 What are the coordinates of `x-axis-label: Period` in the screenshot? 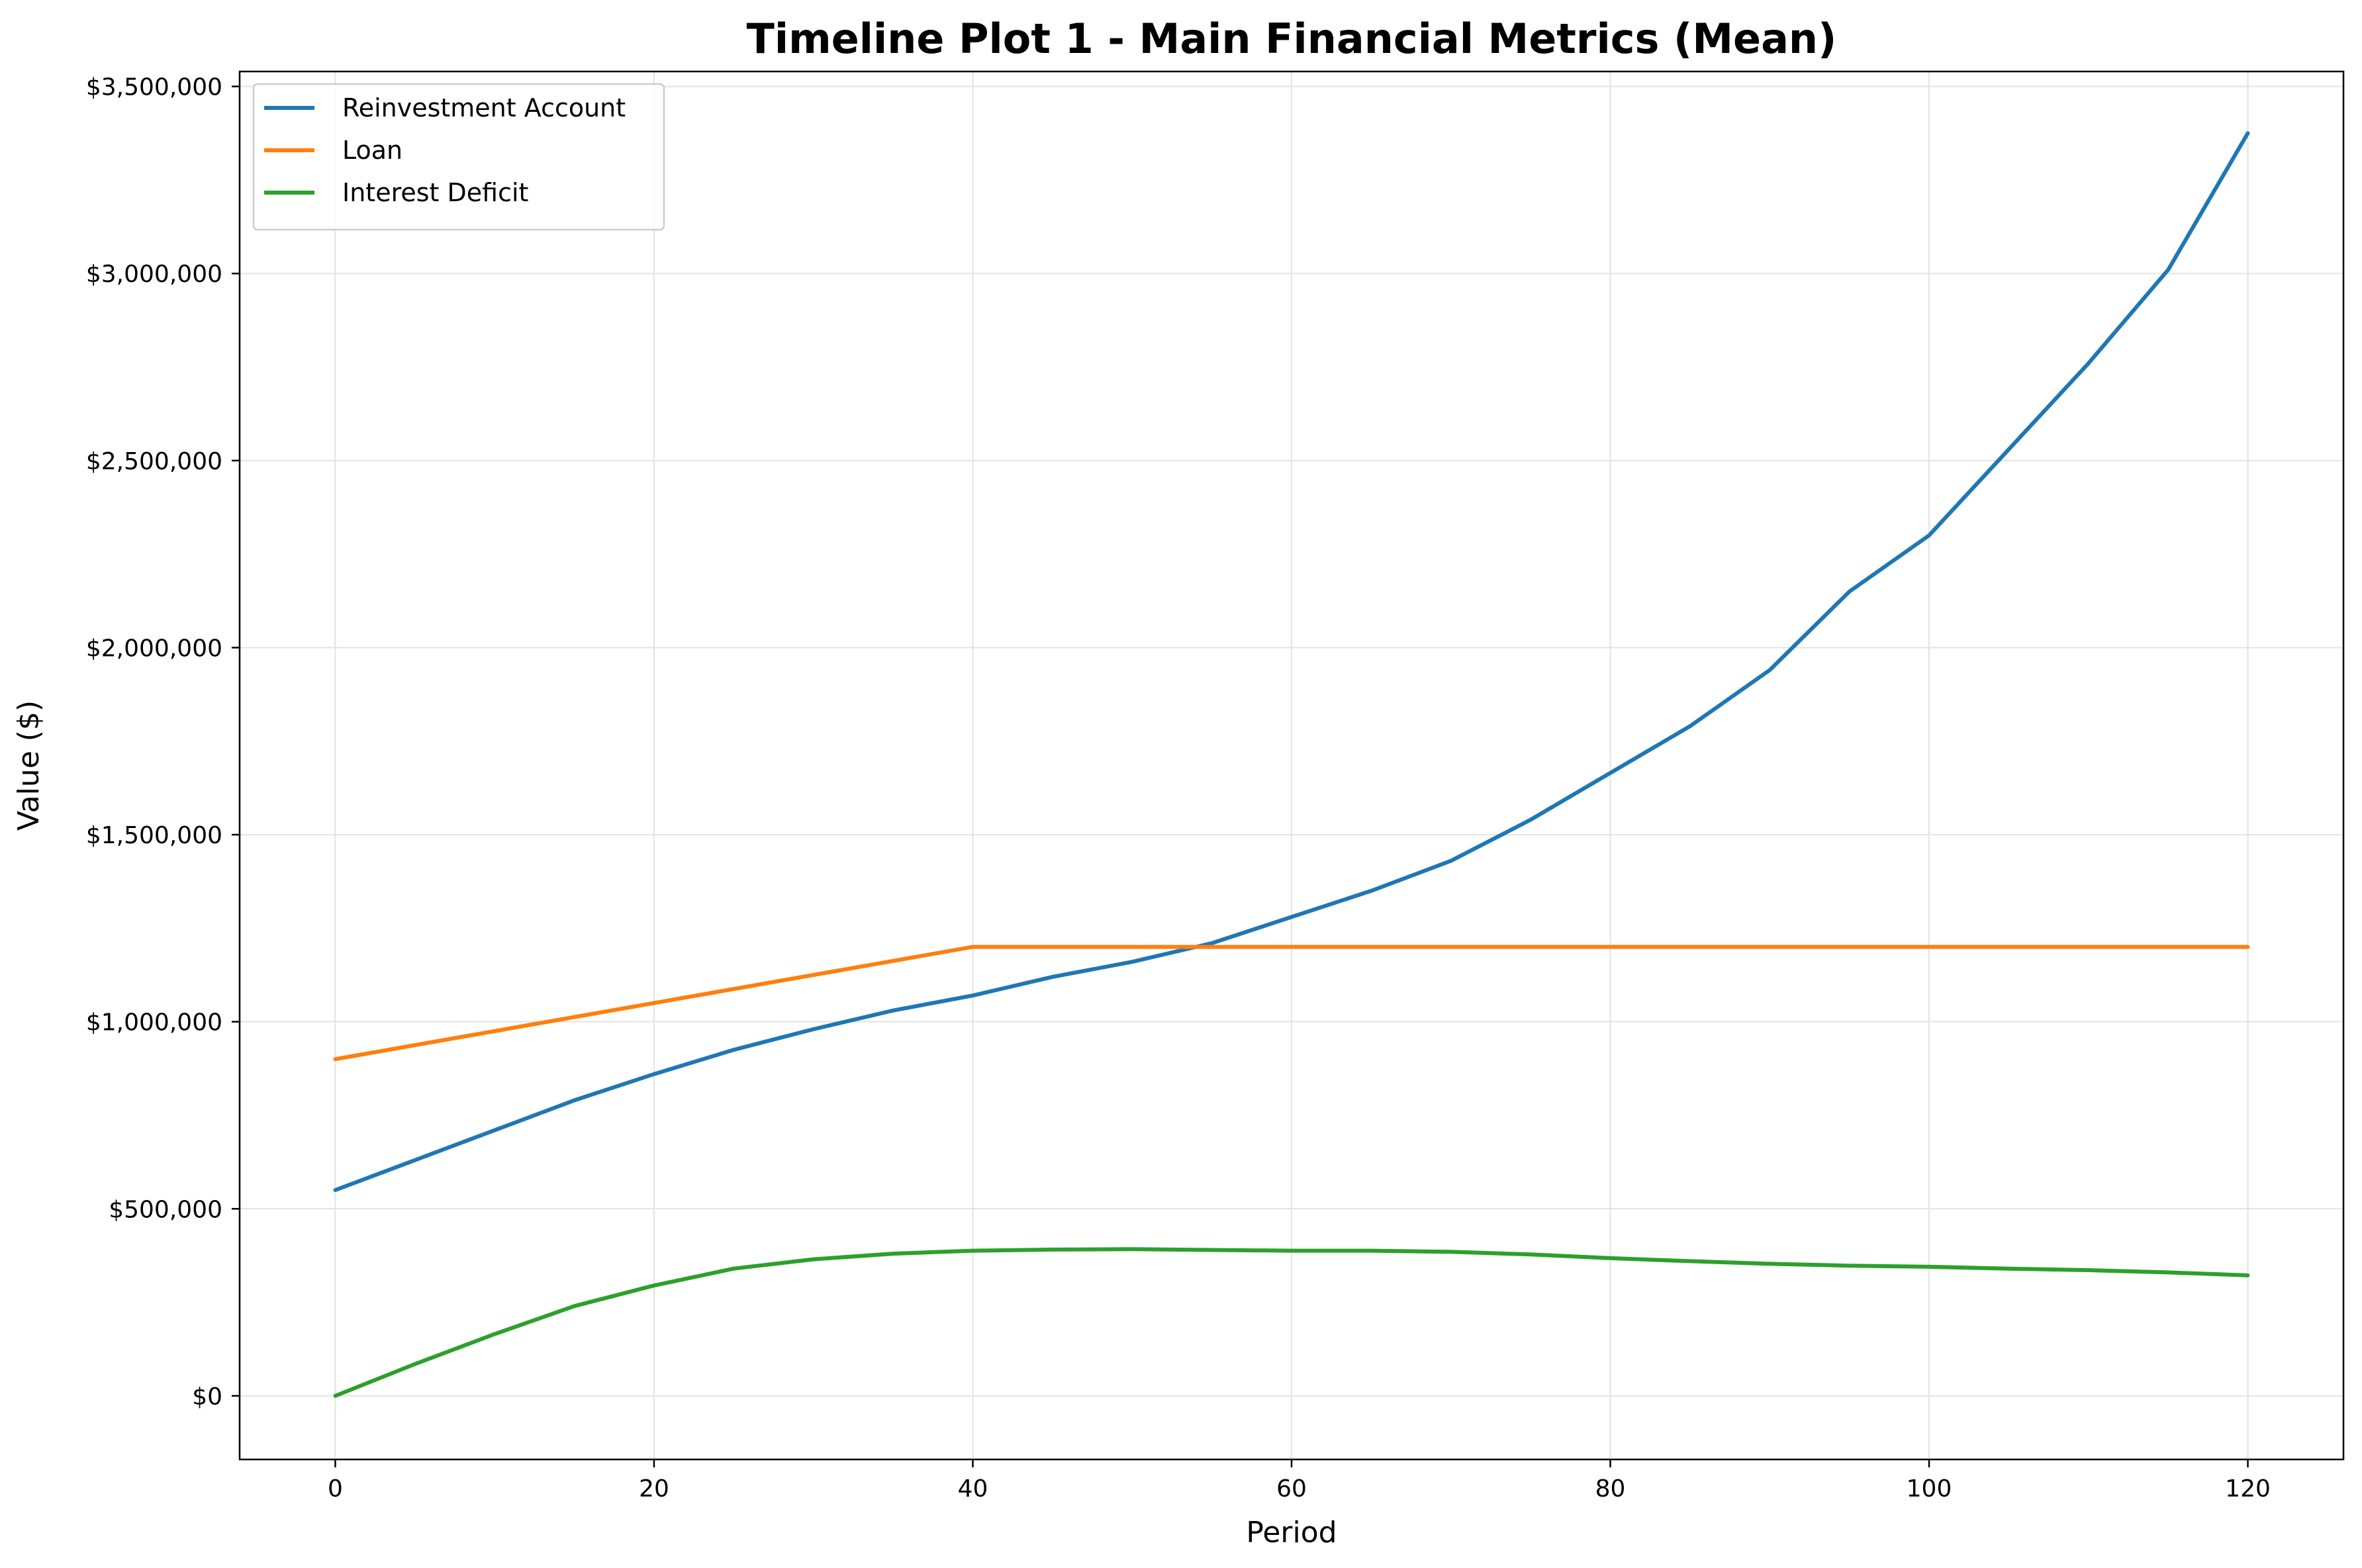 It's located at (1291, 1533).